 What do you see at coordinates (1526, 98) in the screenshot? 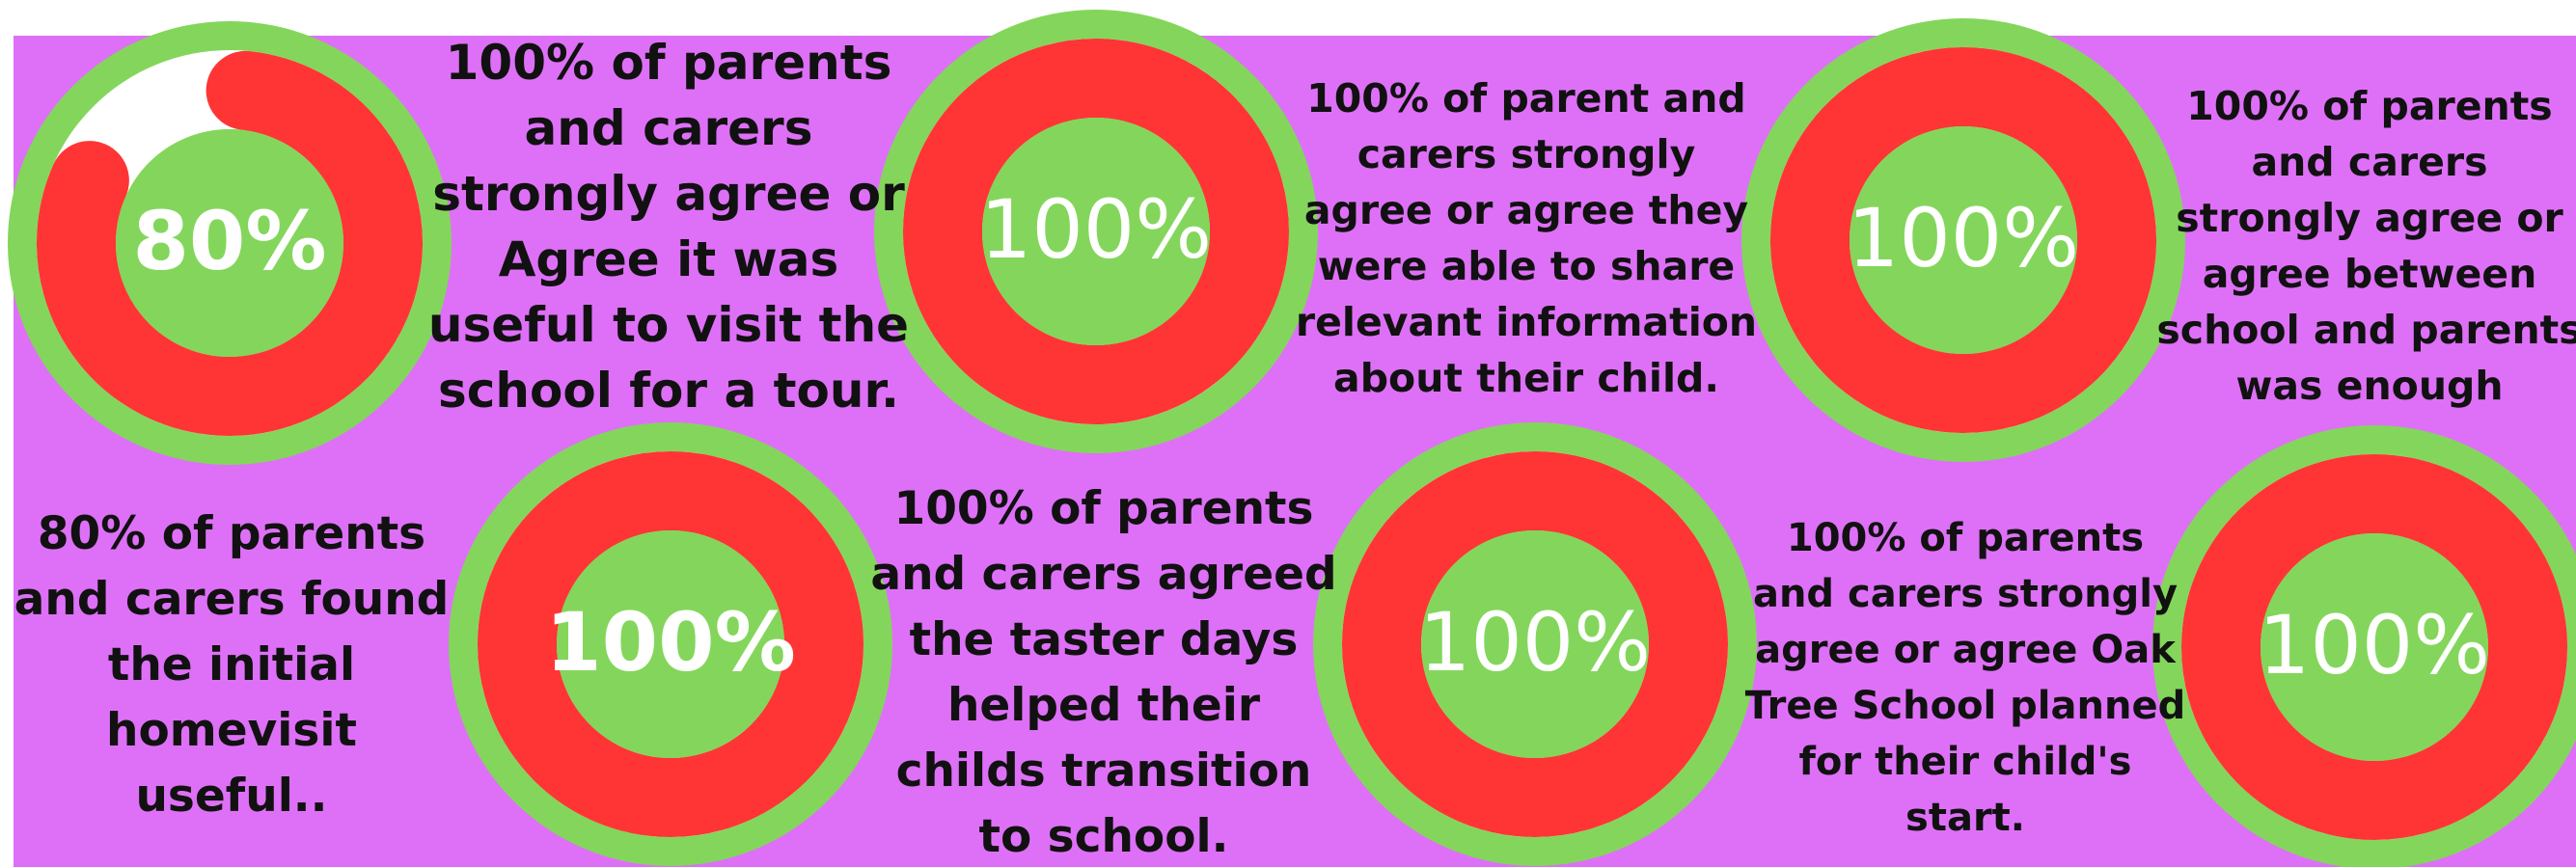
I see `caption-line: 100% of parent and` at bounding box center [1526, 98].